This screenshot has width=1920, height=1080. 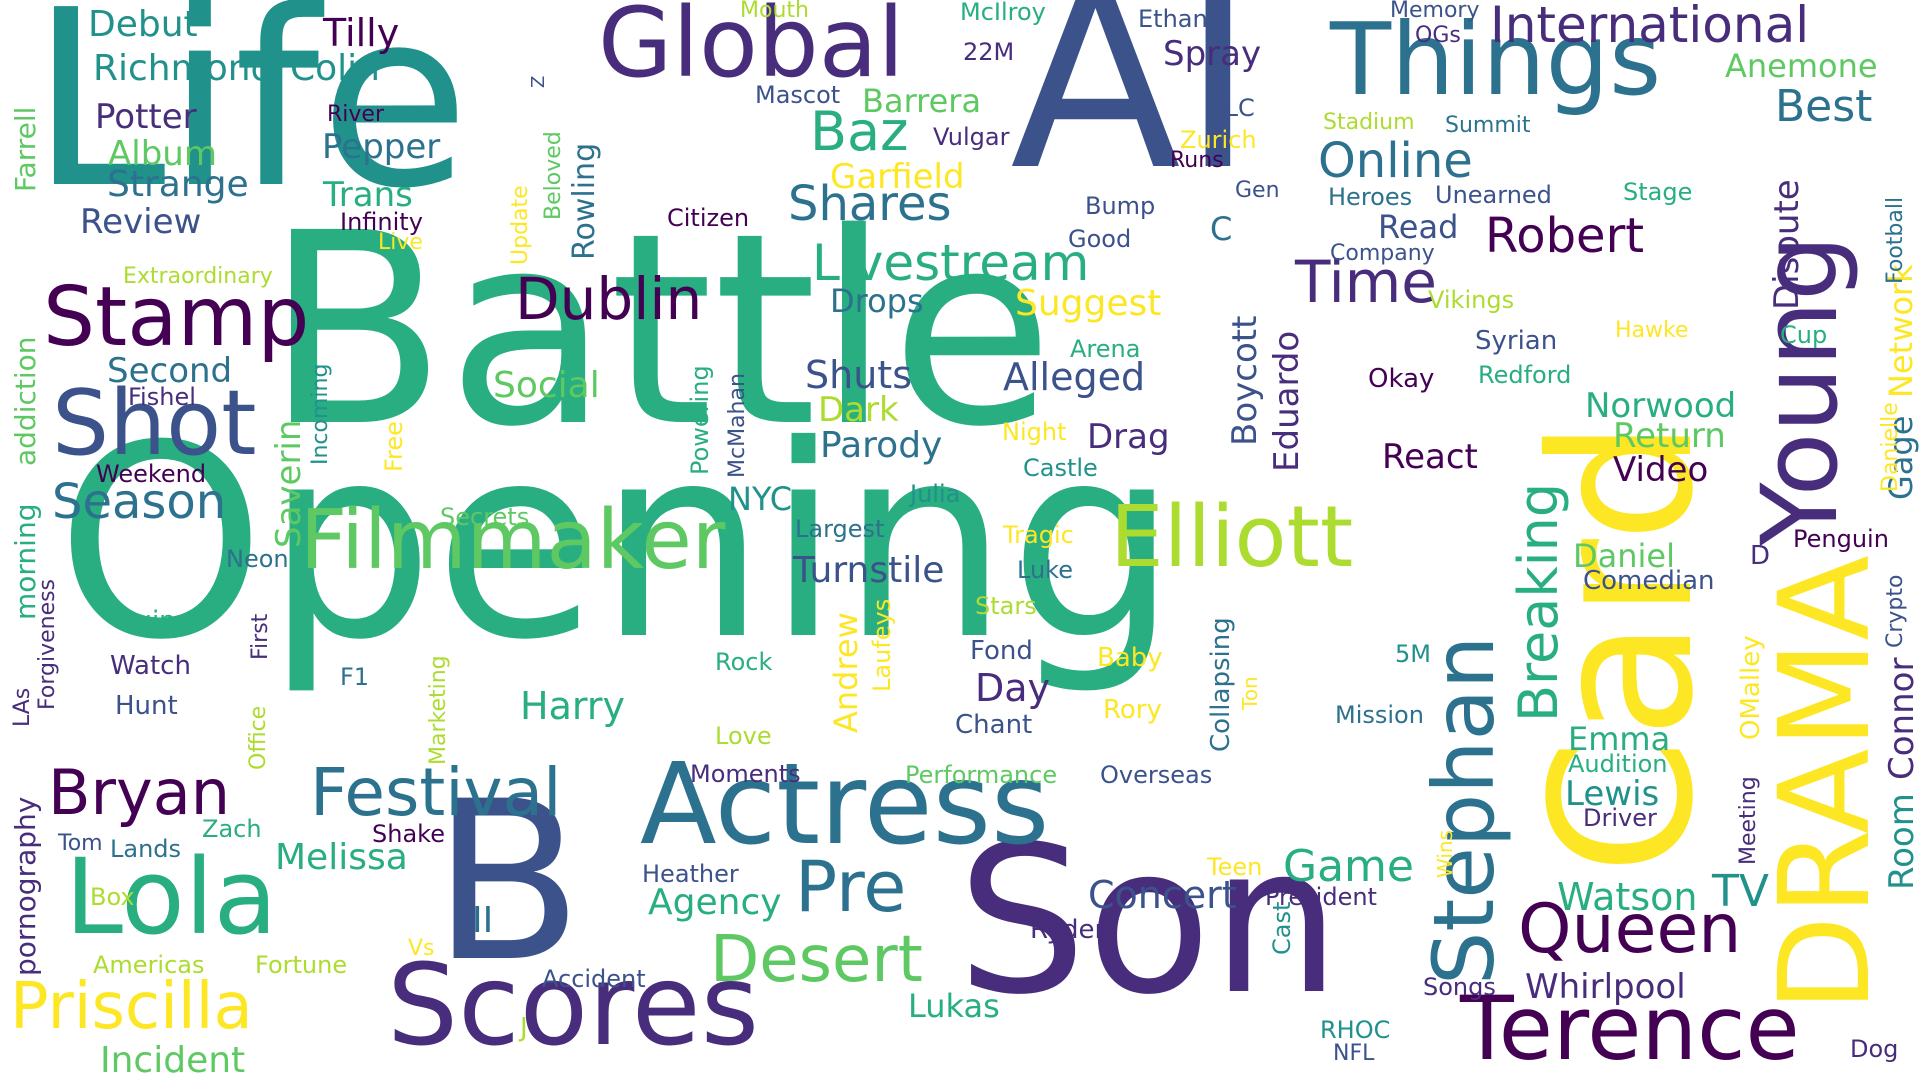 I want to click on word-drops: Drops, so click(x=877, y=301).